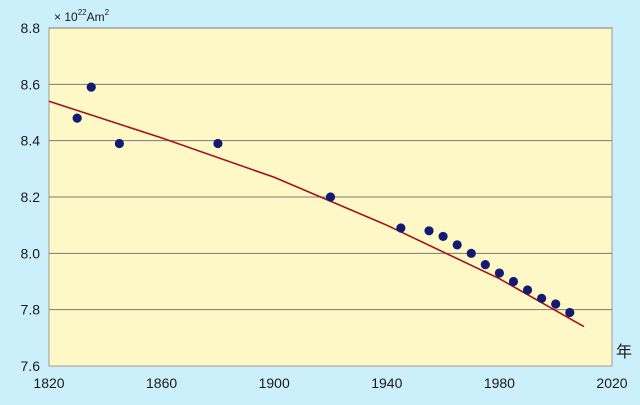 The height and width of the screenshot is (405, 640). Describe the element at coordinates (611, 383) in the screenshot. I see `x-tick-label: 2020` at that location.